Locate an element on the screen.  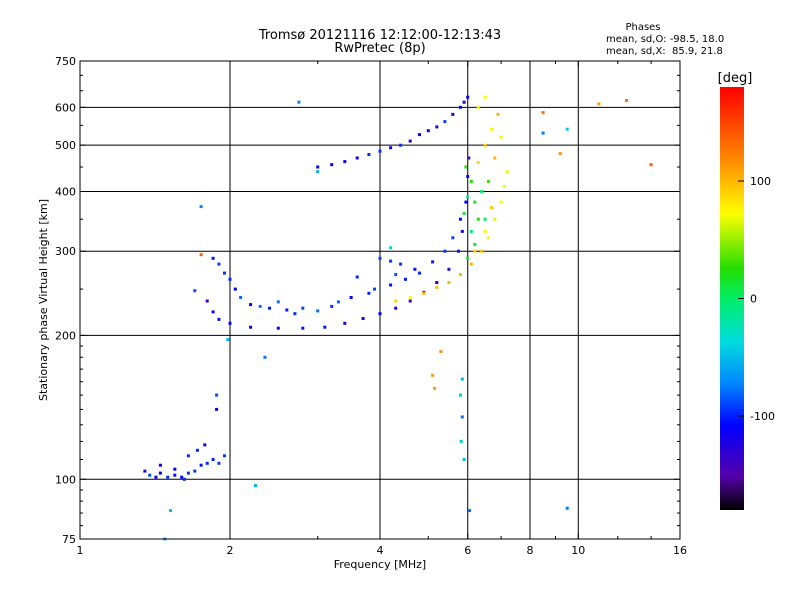
y-axis-label: Stationary phase Virtual Height [km] is located at coordinates (43, 300).